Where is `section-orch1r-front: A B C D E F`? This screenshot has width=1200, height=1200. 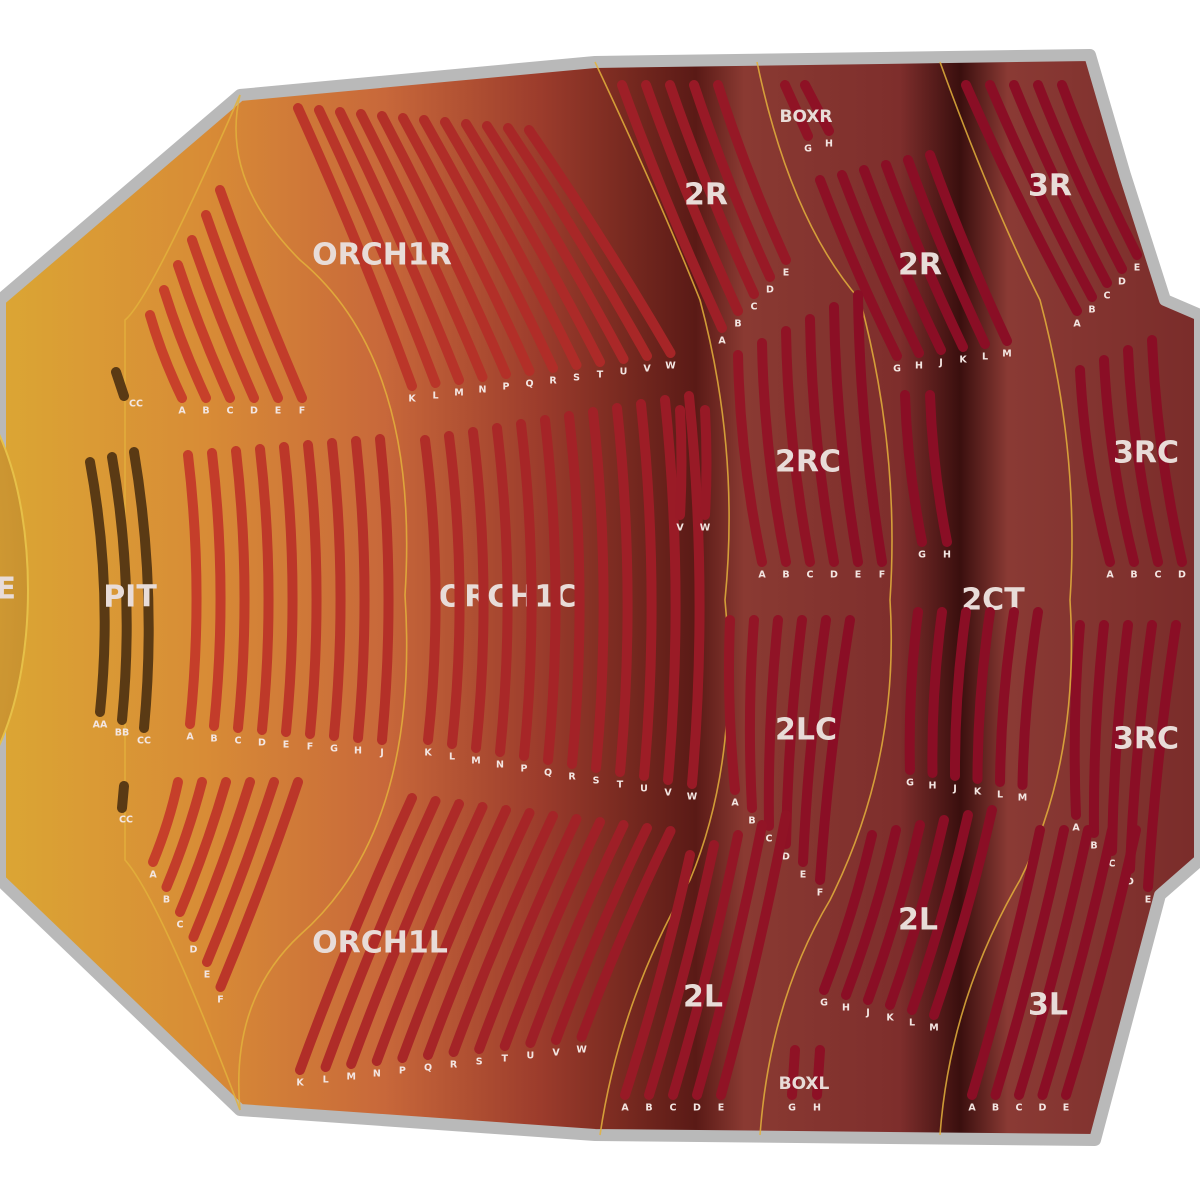 section-orch1r-front: A B C D E F is located at coordinates (226, 301).